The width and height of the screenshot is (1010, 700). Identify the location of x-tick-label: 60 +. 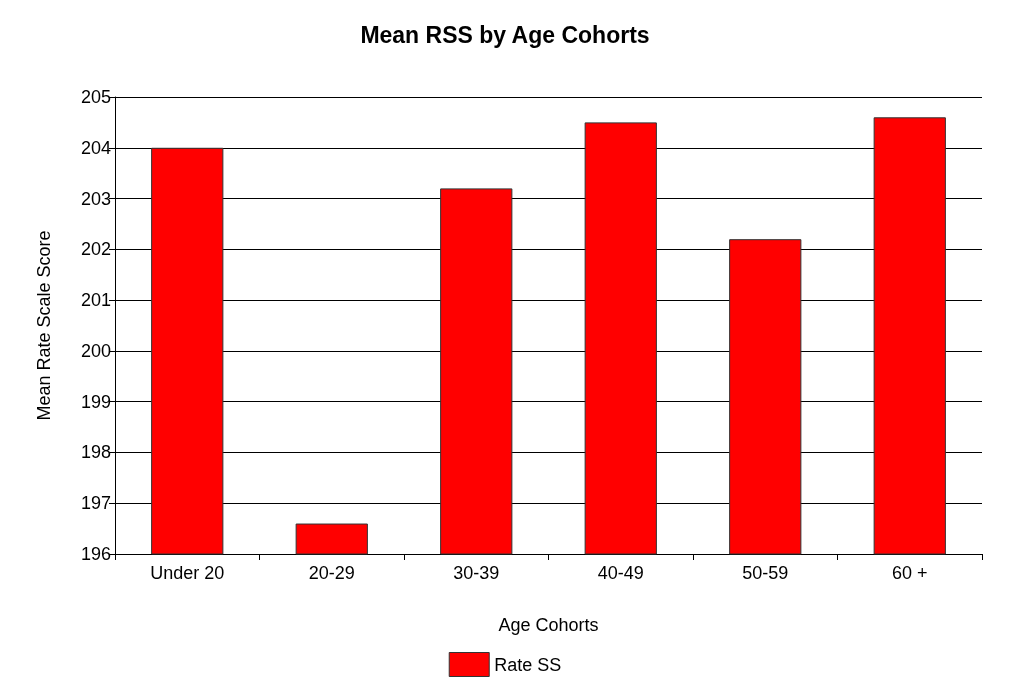
(909, 573).